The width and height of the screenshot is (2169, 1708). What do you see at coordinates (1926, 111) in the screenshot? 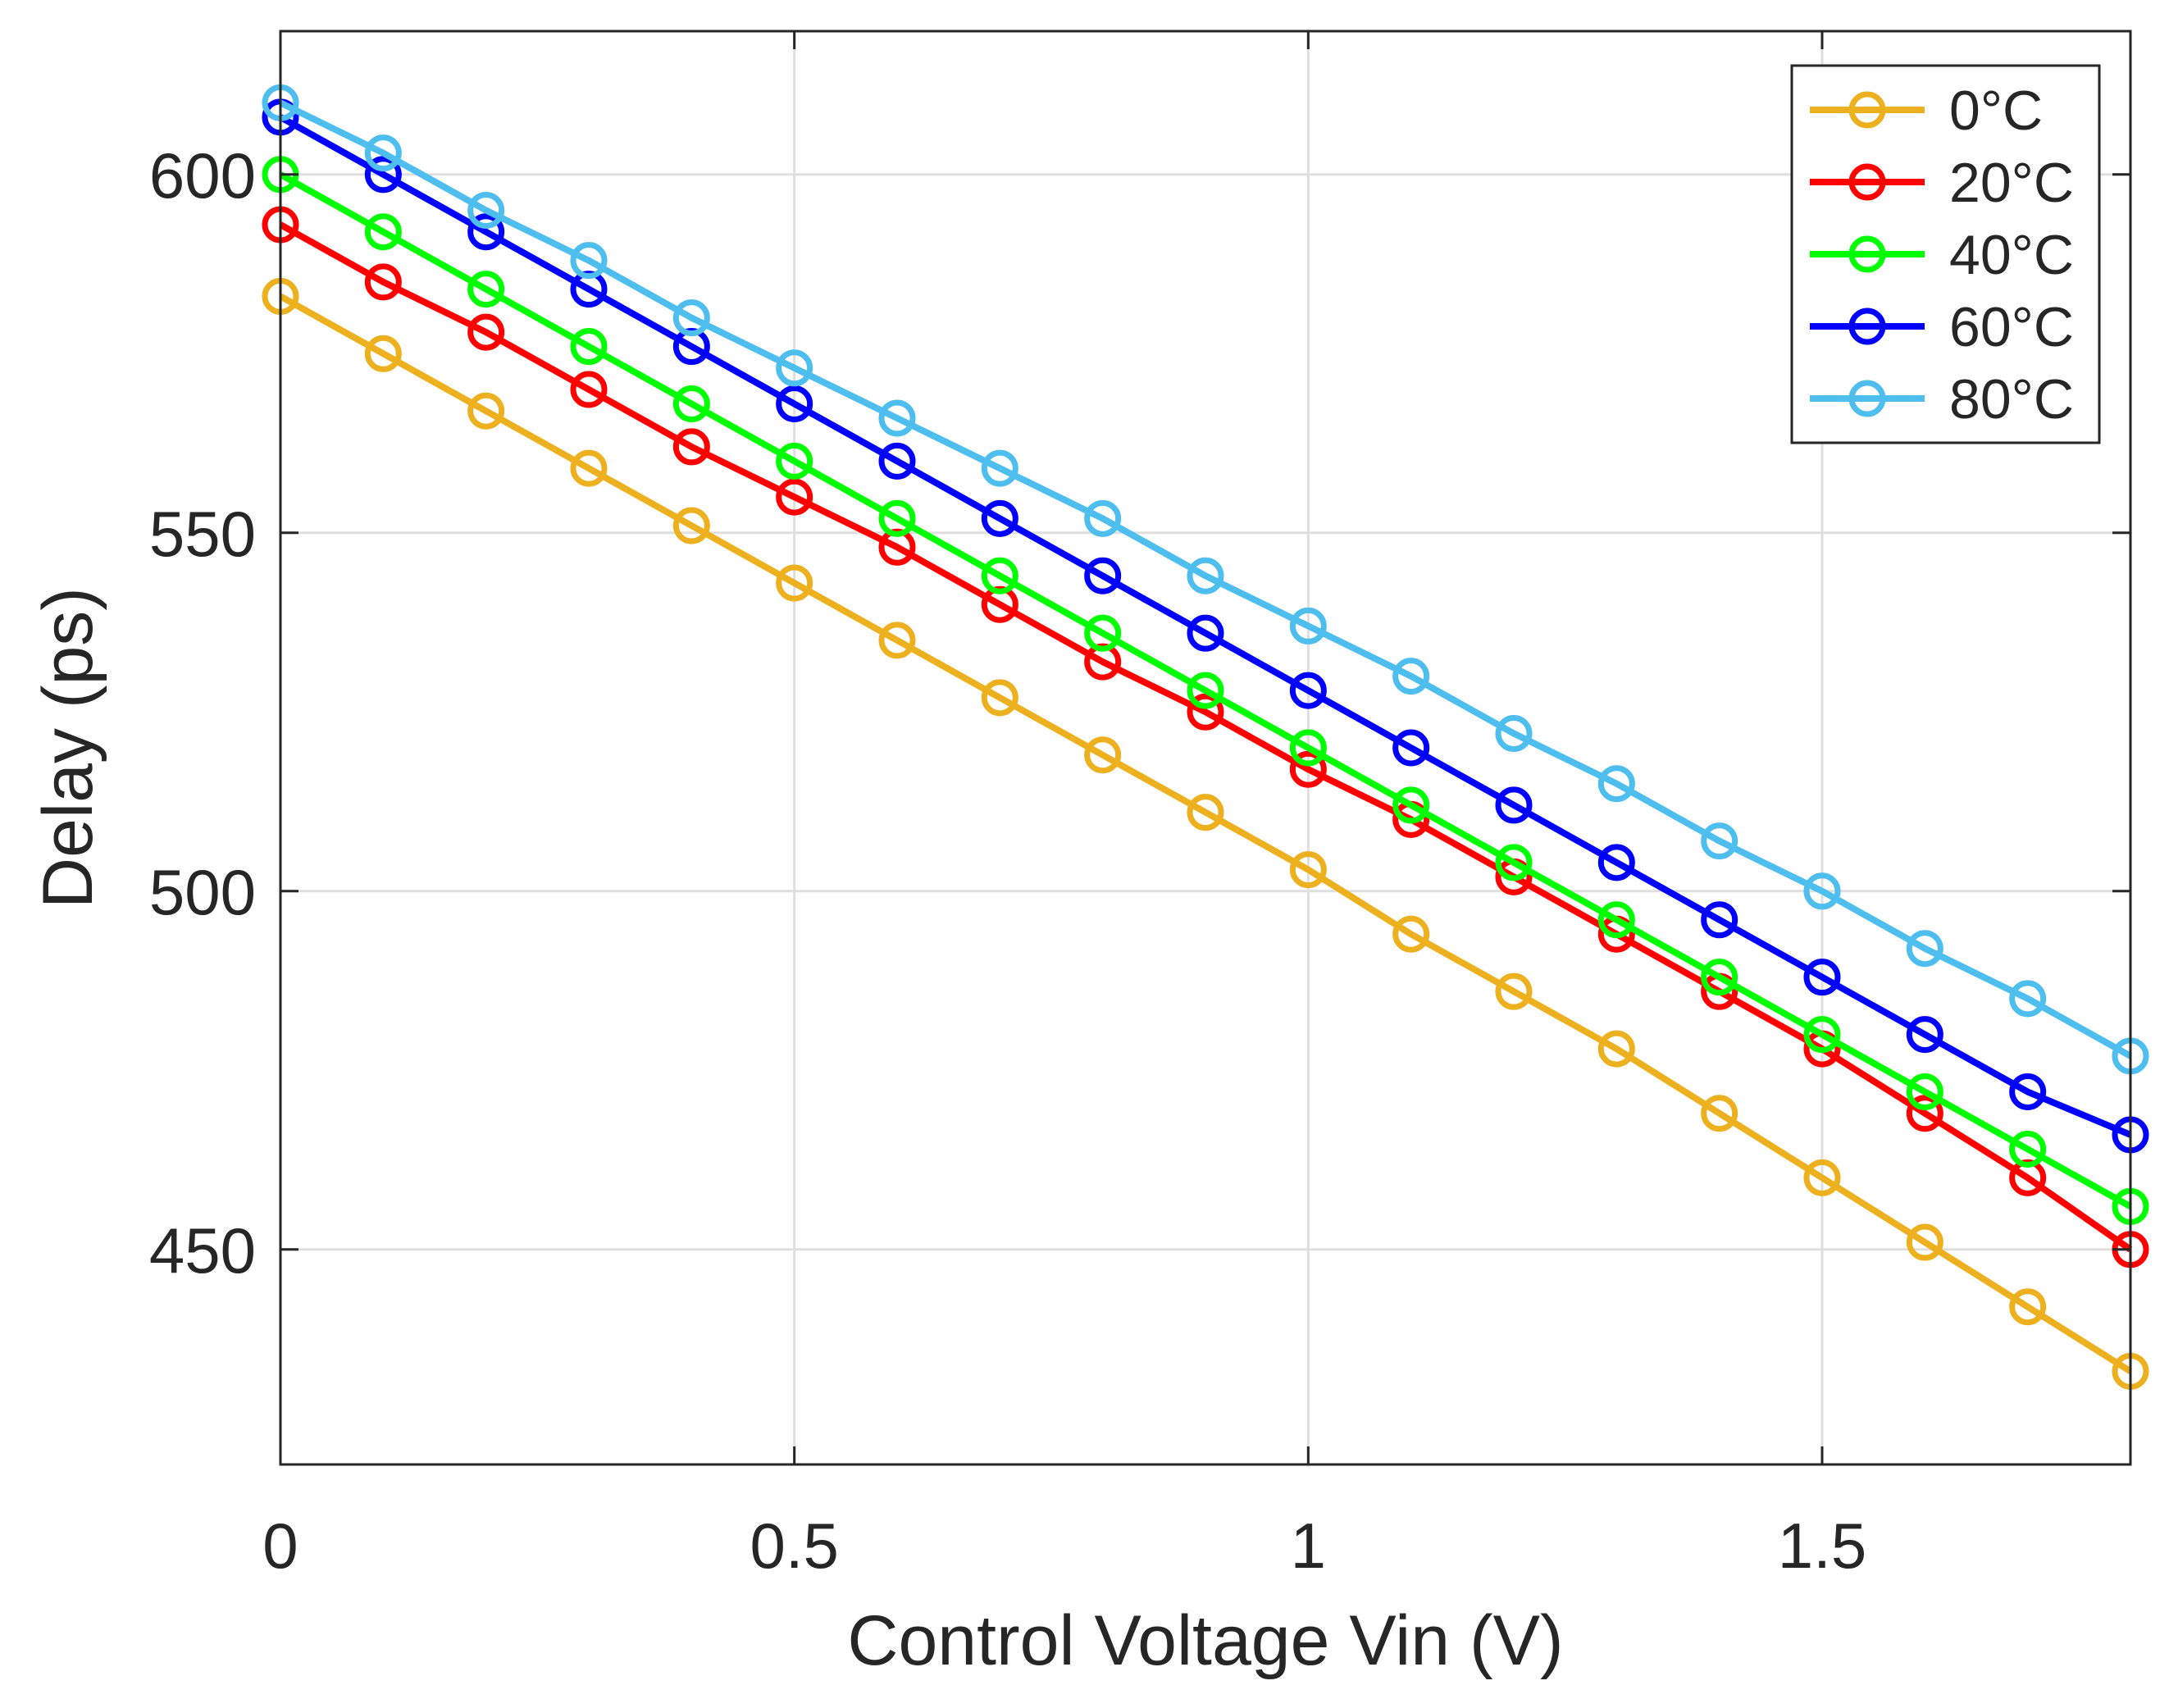
I see `legend-item: 0°C` at bounding box center [1926, 111].